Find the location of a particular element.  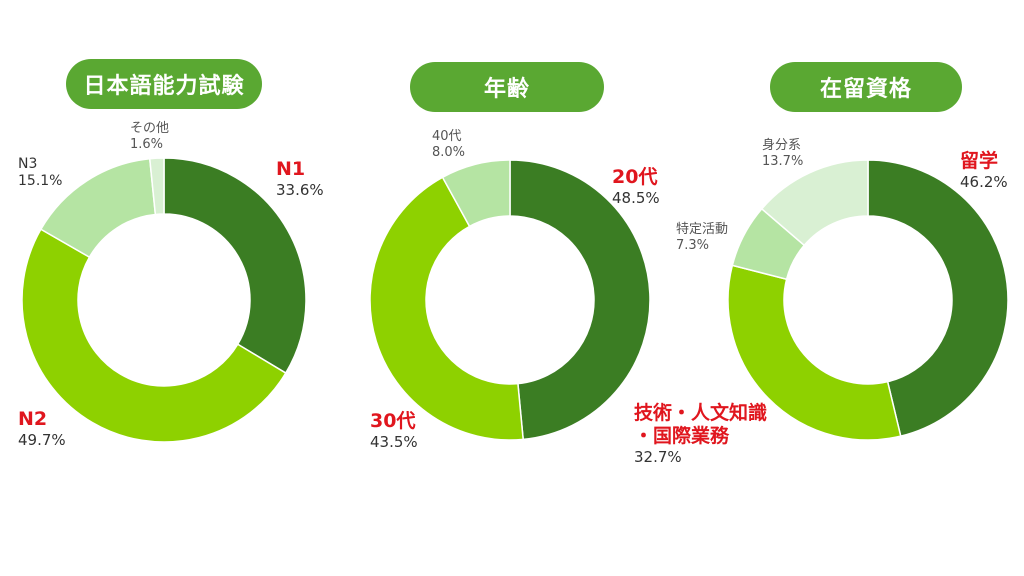

label-n1: N1 33.6% is located at coordinates (300, 178).